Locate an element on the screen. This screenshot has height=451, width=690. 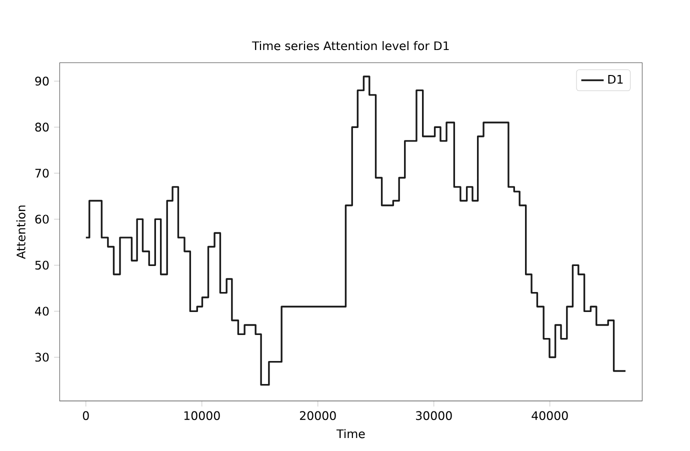
y-axis-title: Attention is located at coordinates (21, 232).